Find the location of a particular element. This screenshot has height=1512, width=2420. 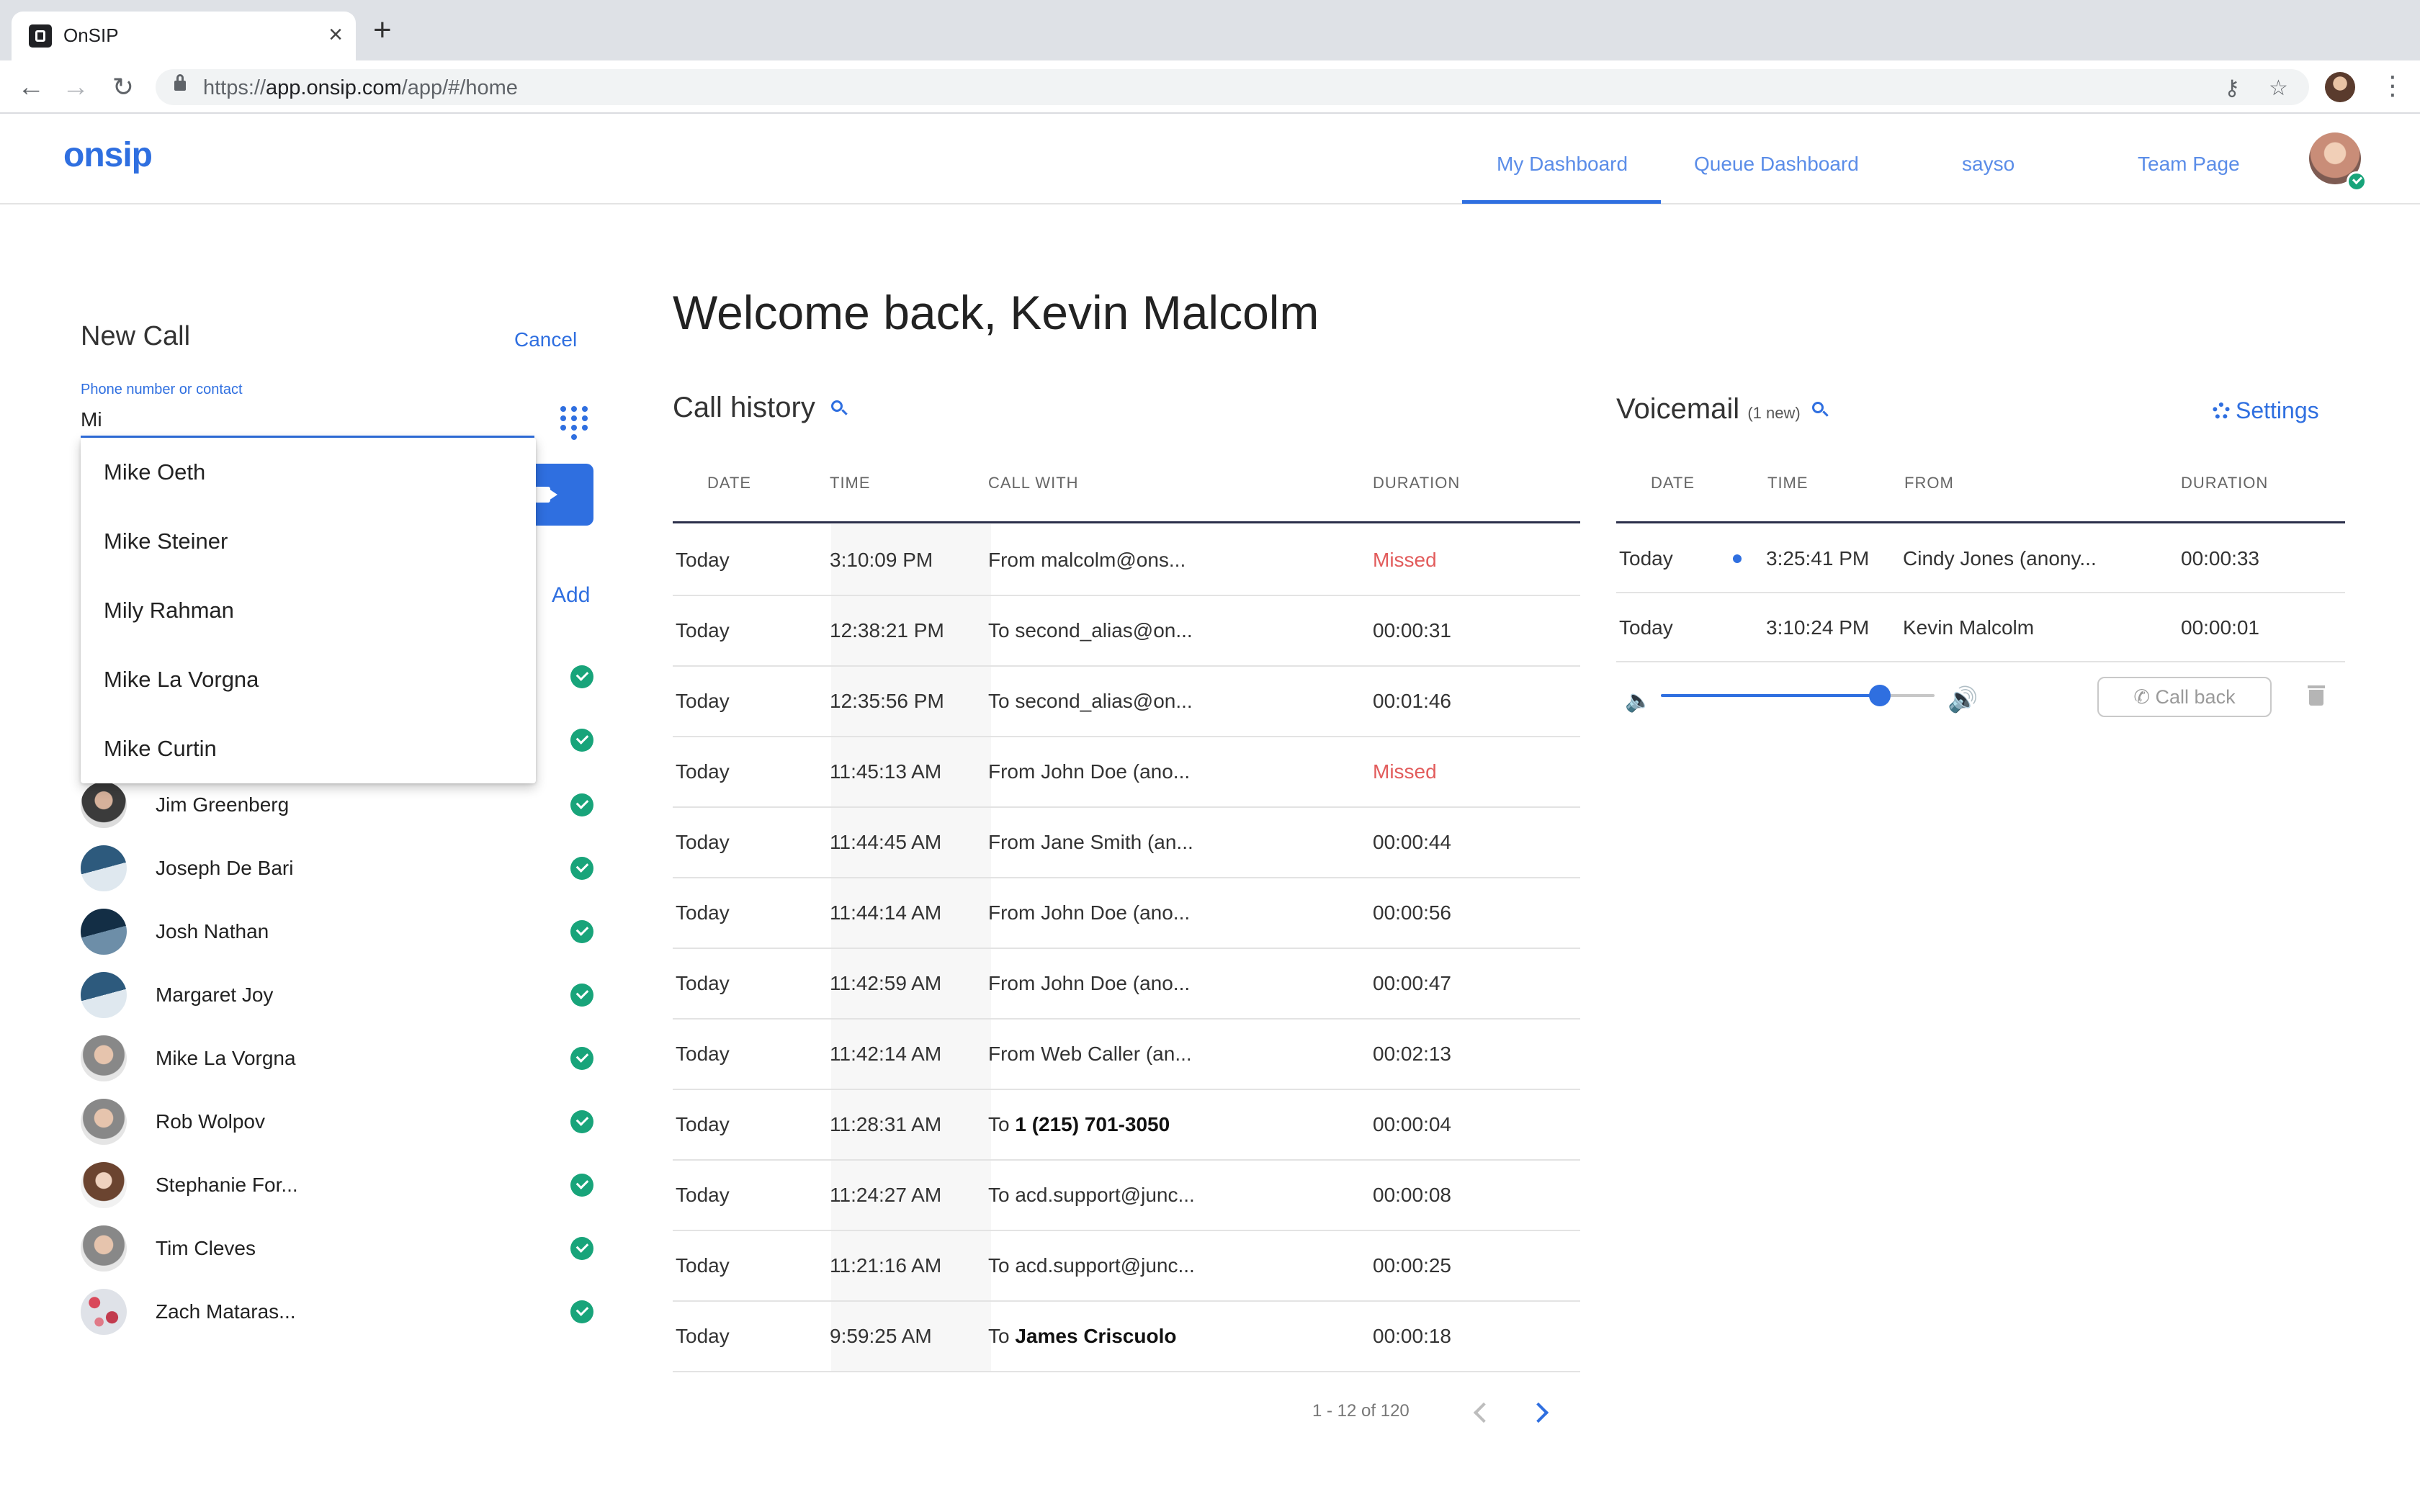

vm-col-header-duration: DURATION is located at coordinates (2225, 483).